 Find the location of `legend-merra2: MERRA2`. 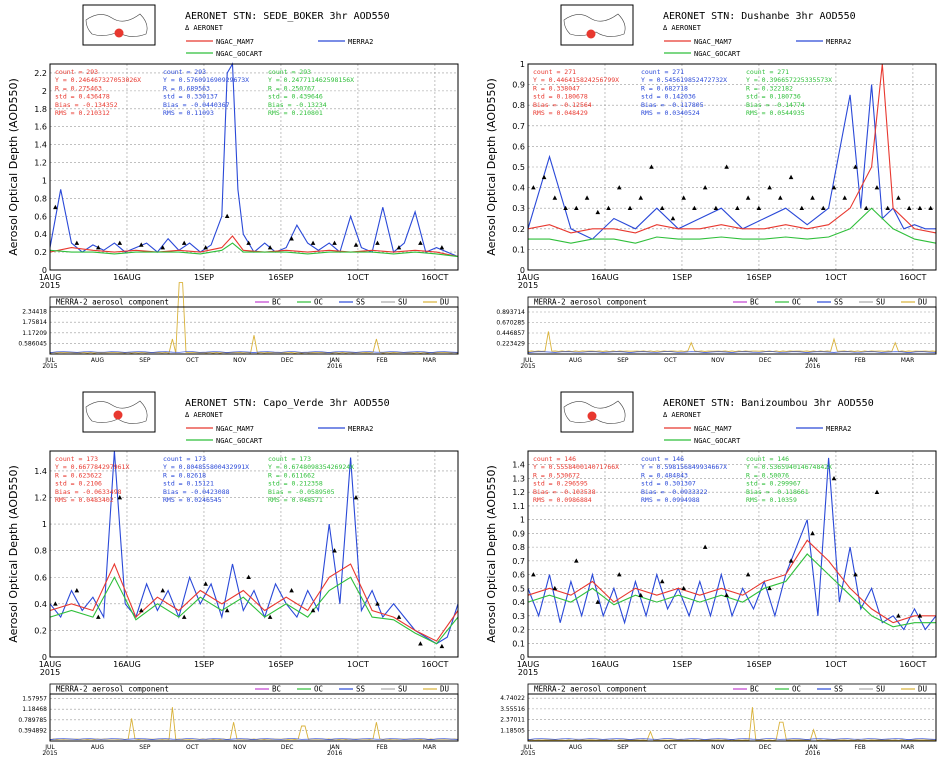

legend-merra2: MERRA2 is located at coordinates (838, 42).